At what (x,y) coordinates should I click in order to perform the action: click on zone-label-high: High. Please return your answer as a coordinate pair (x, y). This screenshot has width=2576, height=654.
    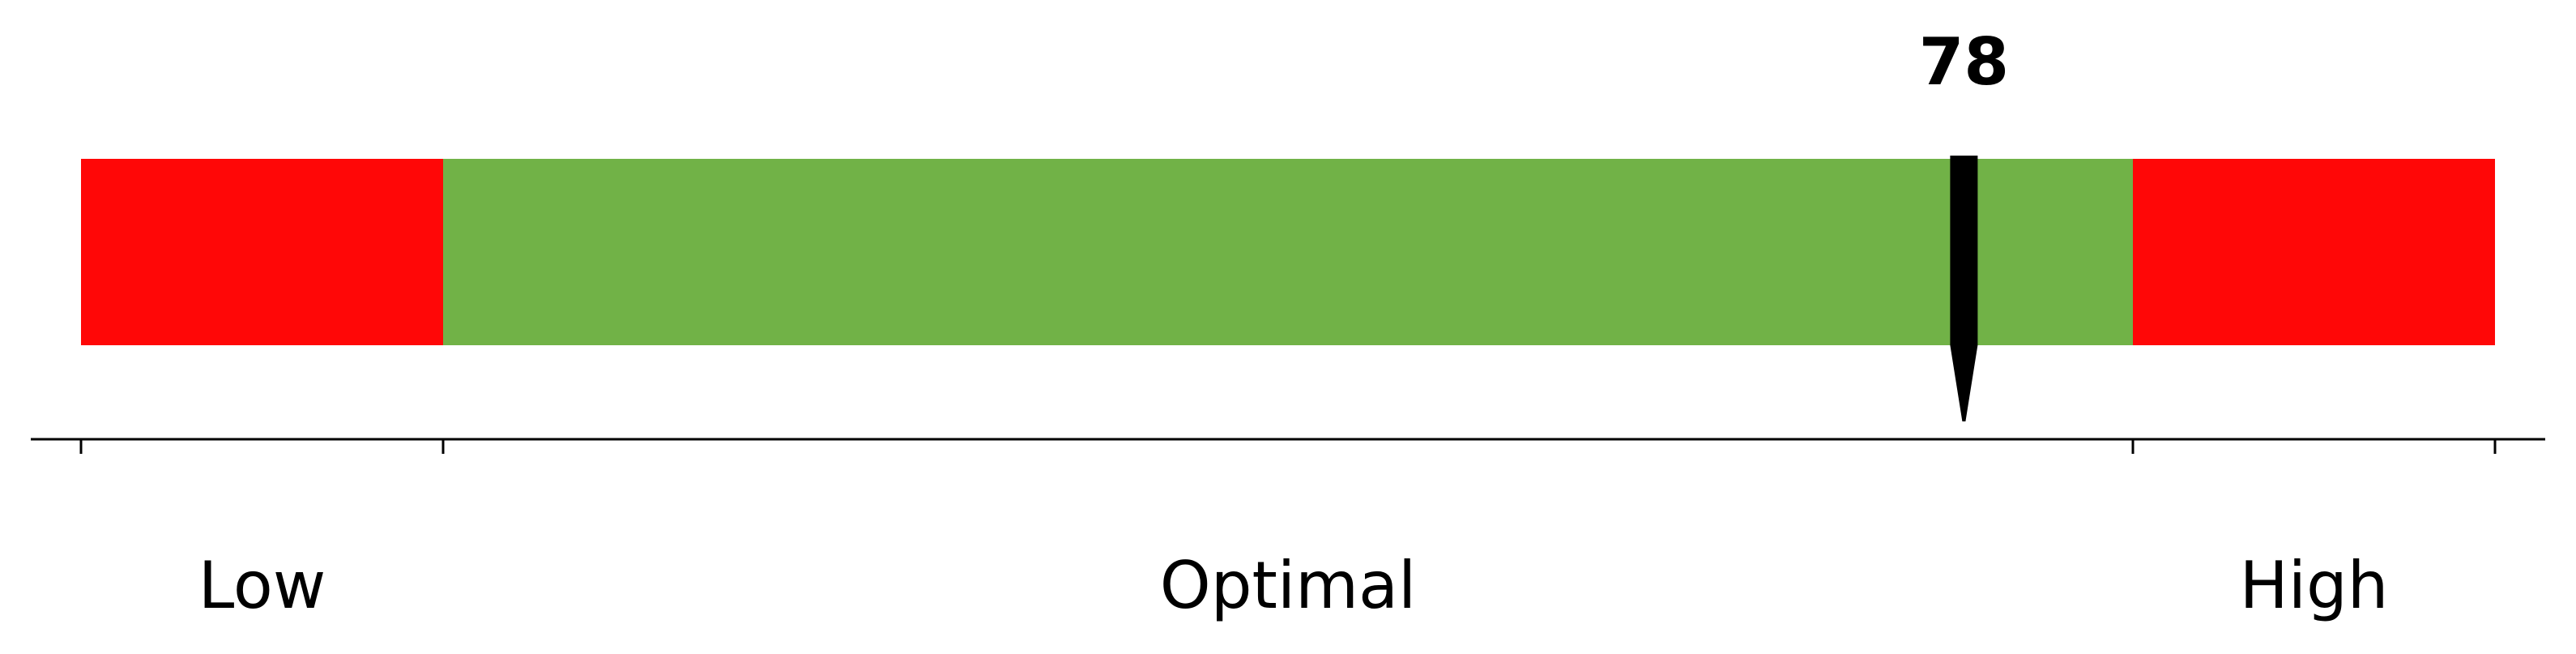
    Looking at the image, I should click on (2315, 585).